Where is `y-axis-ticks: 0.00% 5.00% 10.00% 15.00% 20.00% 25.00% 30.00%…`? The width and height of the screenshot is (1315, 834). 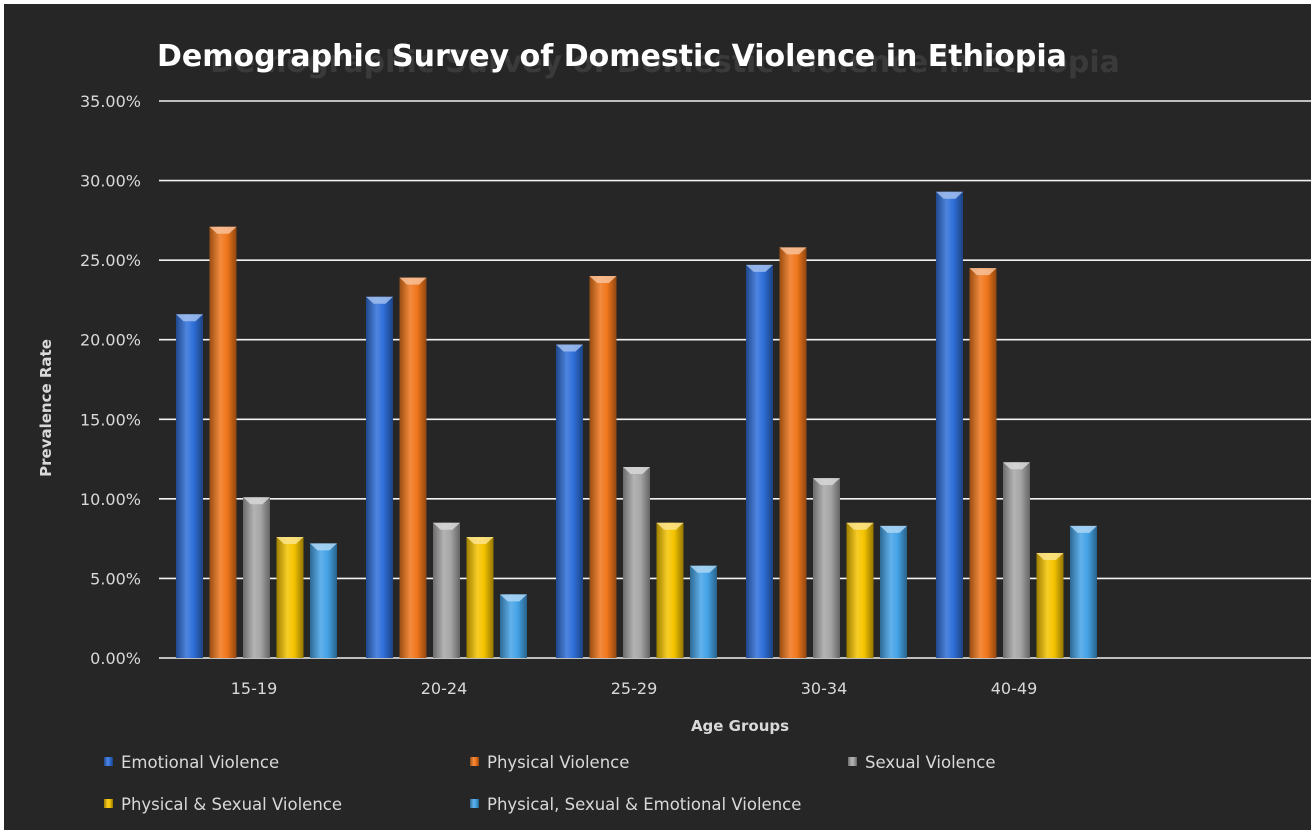
y-axis-ticks: 0.00% 5.00% 10.00% 15.00% 20.00% 25.00% 30.00%… is located at coordinates (110, 380).